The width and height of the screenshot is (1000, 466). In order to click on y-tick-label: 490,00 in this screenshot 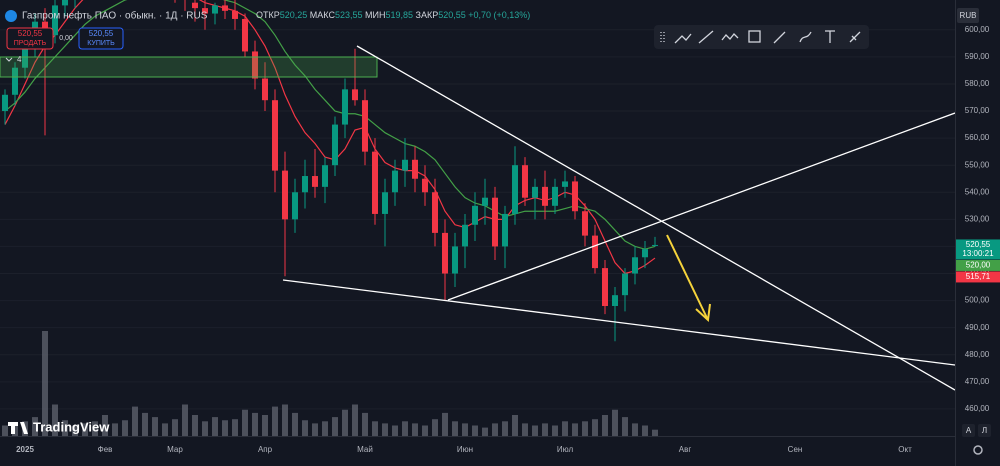, I will do `click(977, 327)`.